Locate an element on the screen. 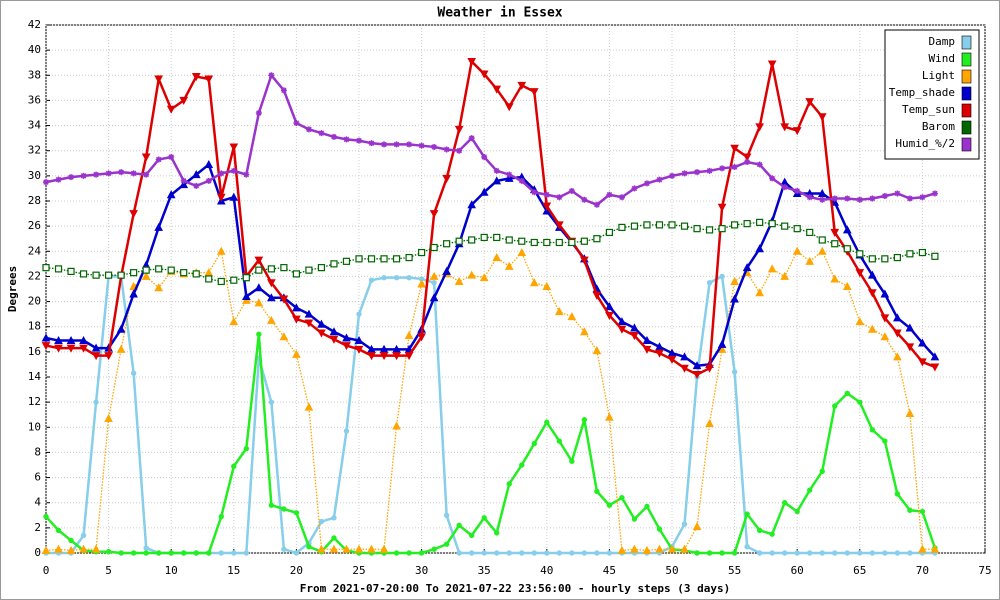  y-tick-label: 20 is located at coordinates (34, 301).